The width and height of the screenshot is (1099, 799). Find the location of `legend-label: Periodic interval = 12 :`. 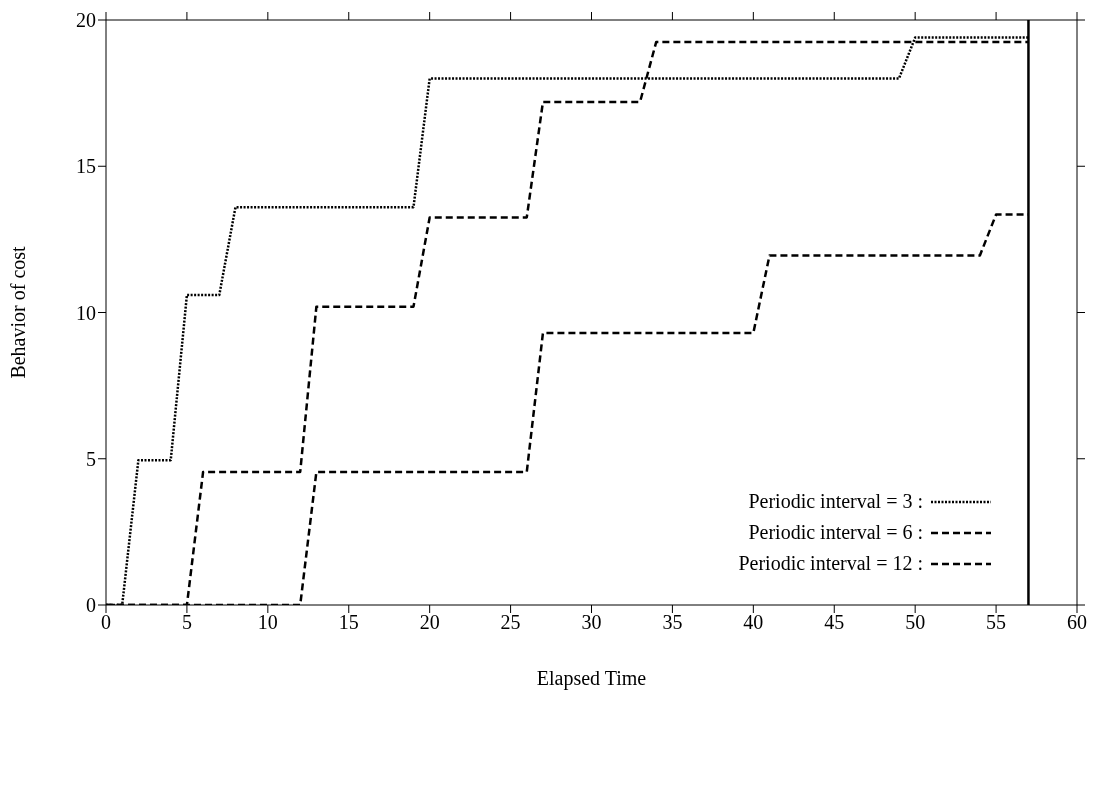

legend-label: Periodic interval = 12 : is located at coordinates (830, 563).